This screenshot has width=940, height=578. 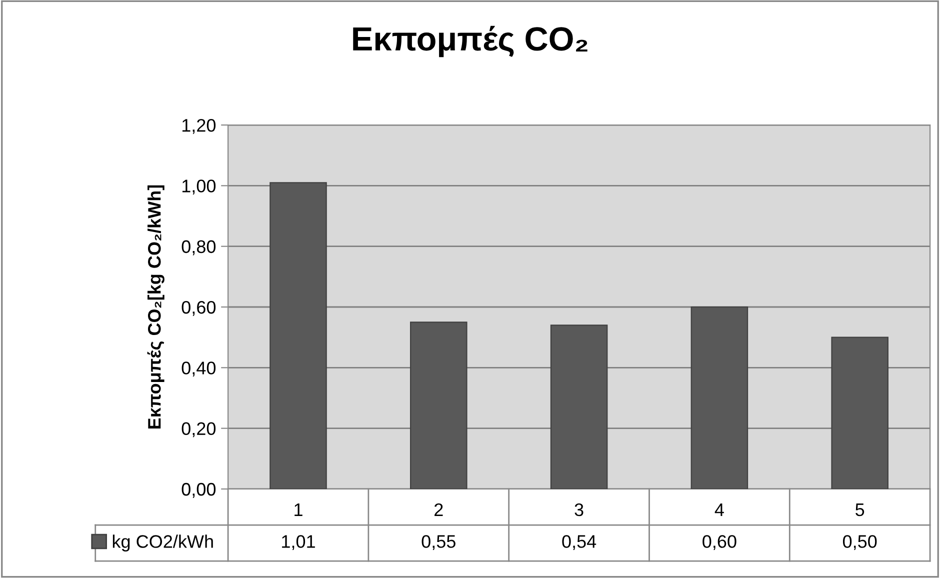 What do you see at coordinates (719, 510) in the screenshot?
I see `x-tick-label: 4` at bounding box center [719, 510].